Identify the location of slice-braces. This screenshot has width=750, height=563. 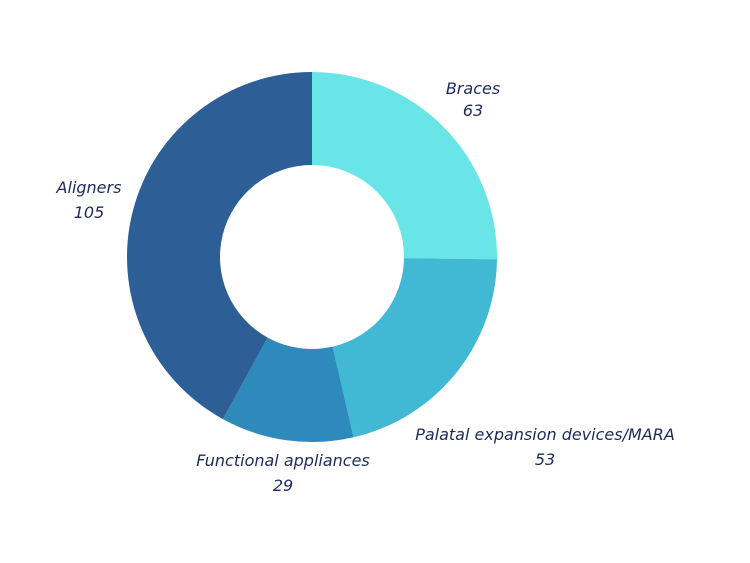
(404, 166).